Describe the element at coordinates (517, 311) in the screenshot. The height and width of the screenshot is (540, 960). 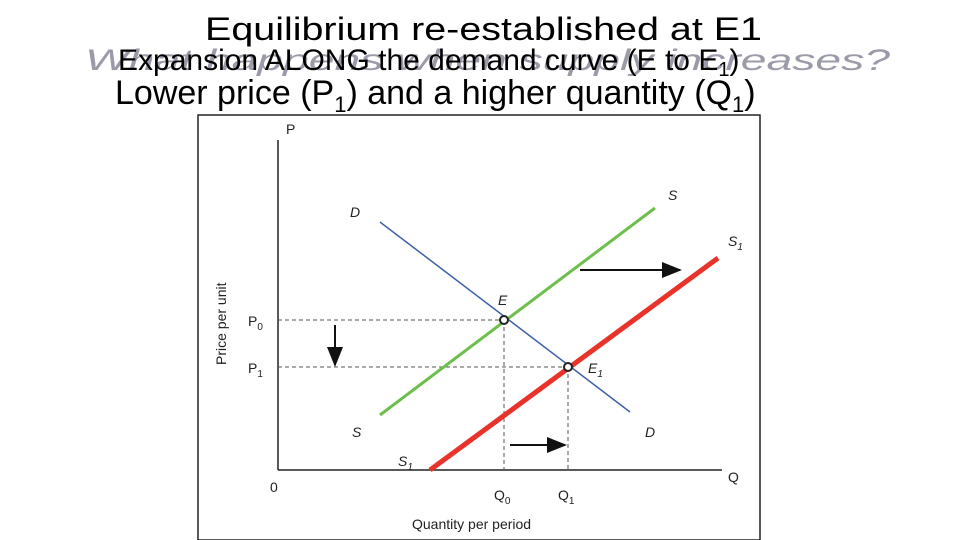
I see `supply-curve` at that location.